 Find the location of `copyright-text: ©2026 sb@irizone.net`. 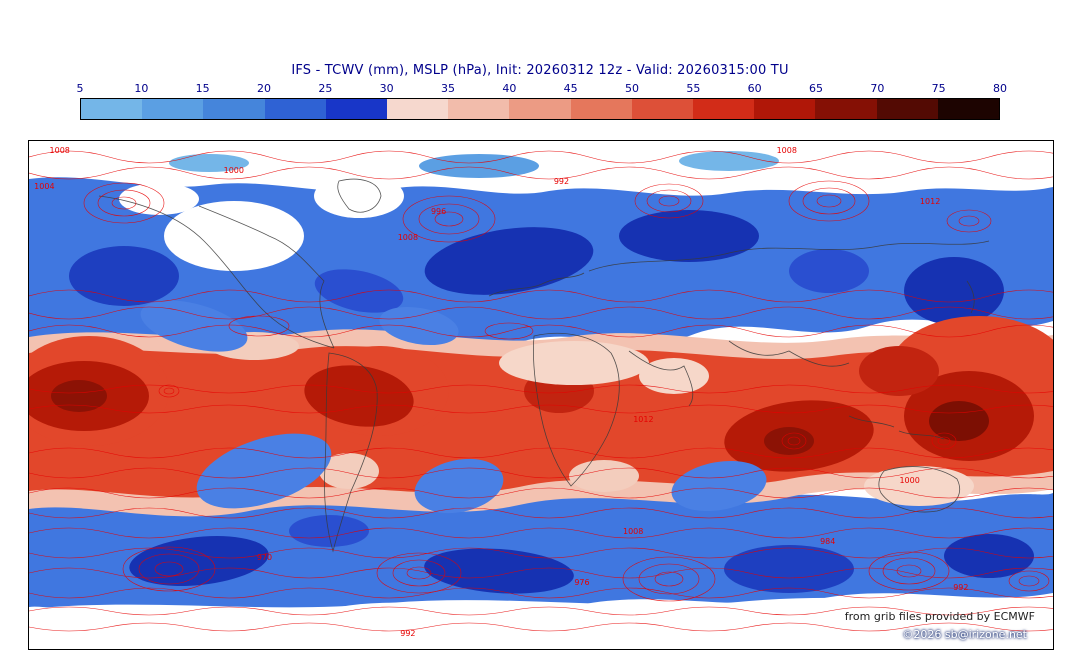

copyright-text: ©2026 sb@irizone.net is located at coordinates (964, 634).